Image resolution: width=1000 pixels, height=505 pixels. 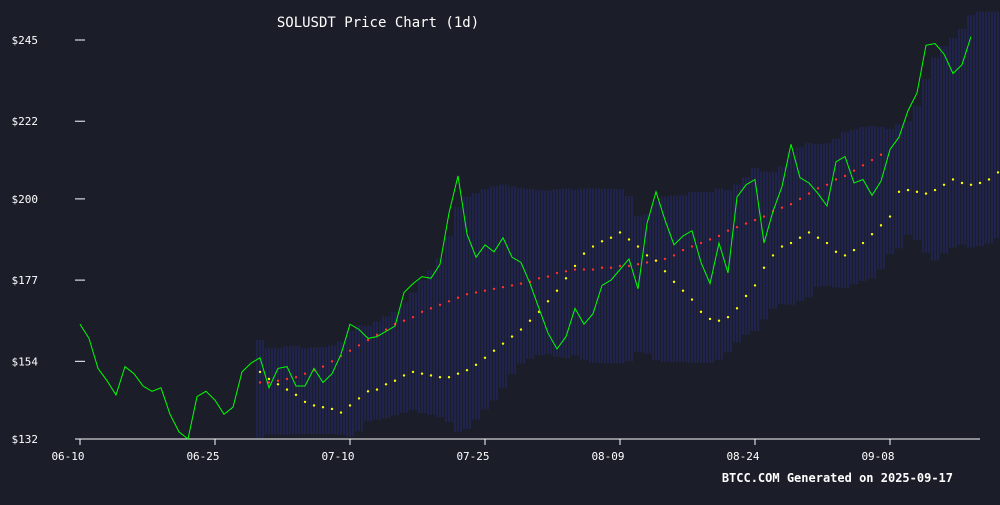 What do you see at coordinates (607, 456) in the screenshot?
I see `x-tick-label: 08-09` at bounding box center [607, 456].